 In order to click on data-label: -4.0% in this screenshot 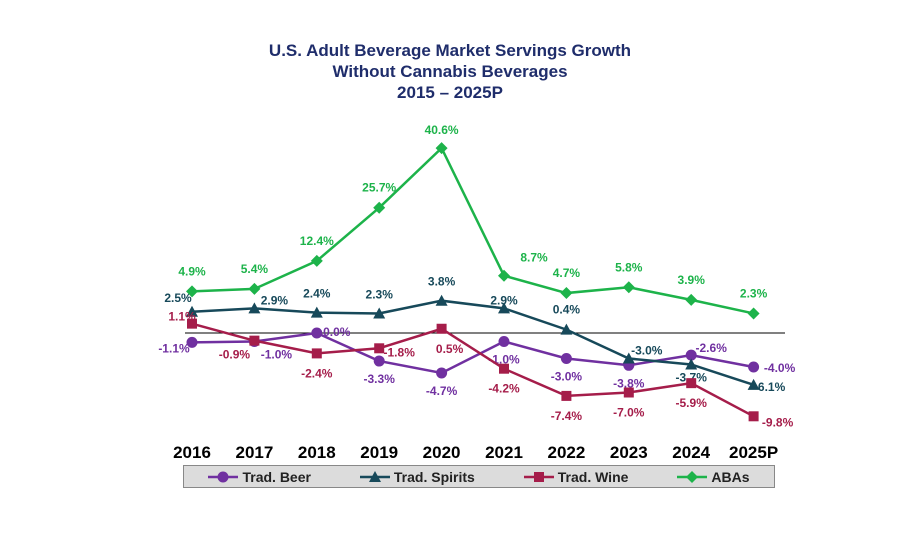, I will do `click(780, 368)`.